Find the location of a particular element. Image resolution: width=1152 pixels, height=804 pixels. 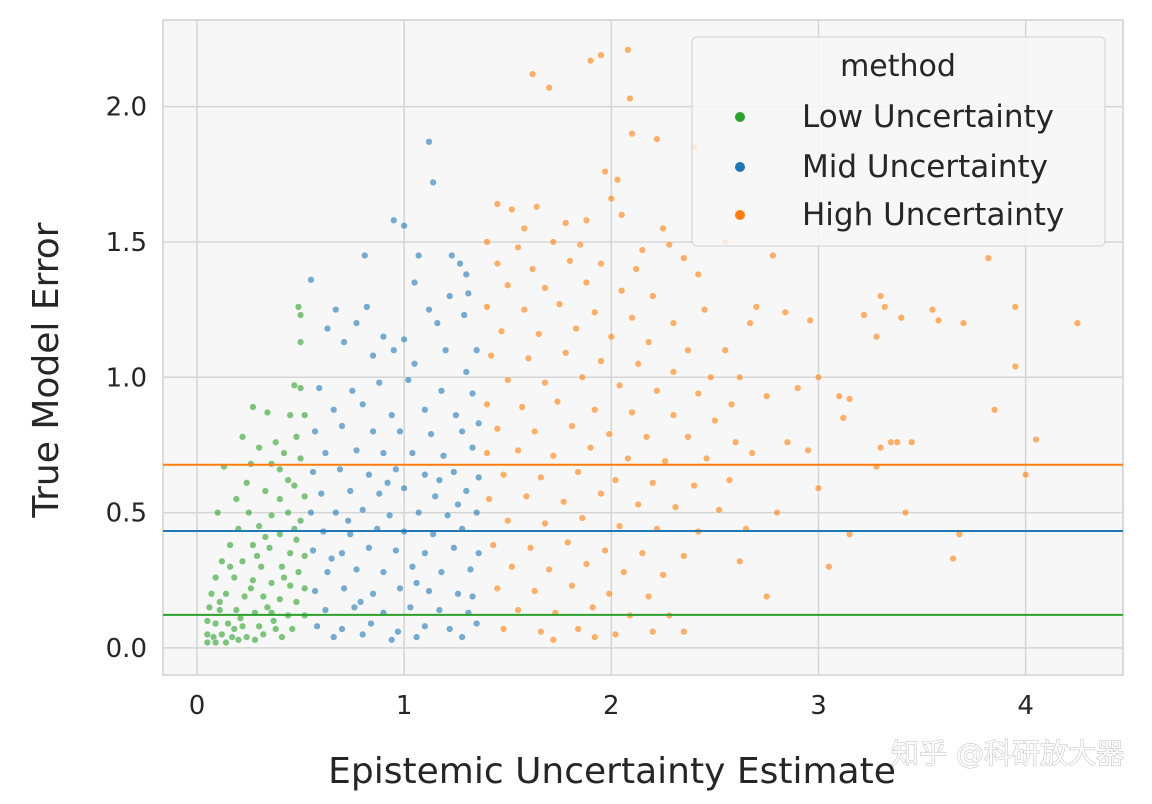

x-tick-label: 1 is located at coordinates (404, 706).